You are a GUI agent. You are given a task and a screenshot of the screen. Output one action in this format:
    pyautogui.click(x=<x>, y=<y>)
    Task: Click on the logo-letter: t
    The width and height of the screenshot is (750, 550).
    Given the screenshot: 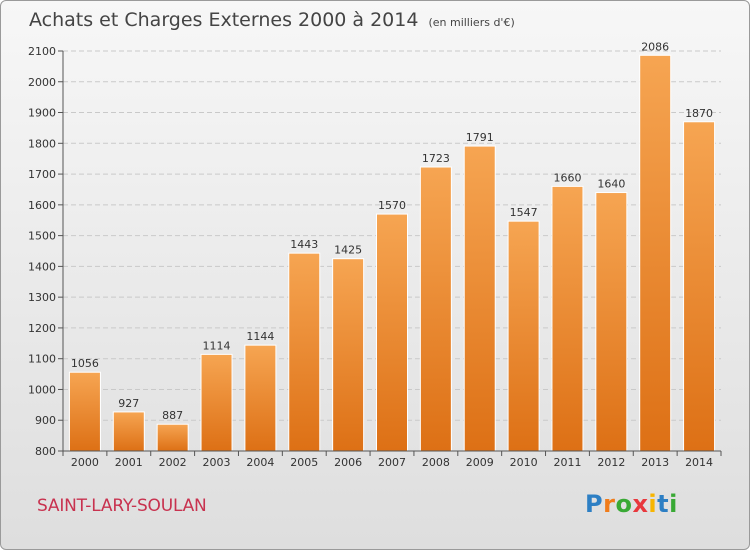 What is the action you would take?
    pyautogui.click(x=663, y=504)
    